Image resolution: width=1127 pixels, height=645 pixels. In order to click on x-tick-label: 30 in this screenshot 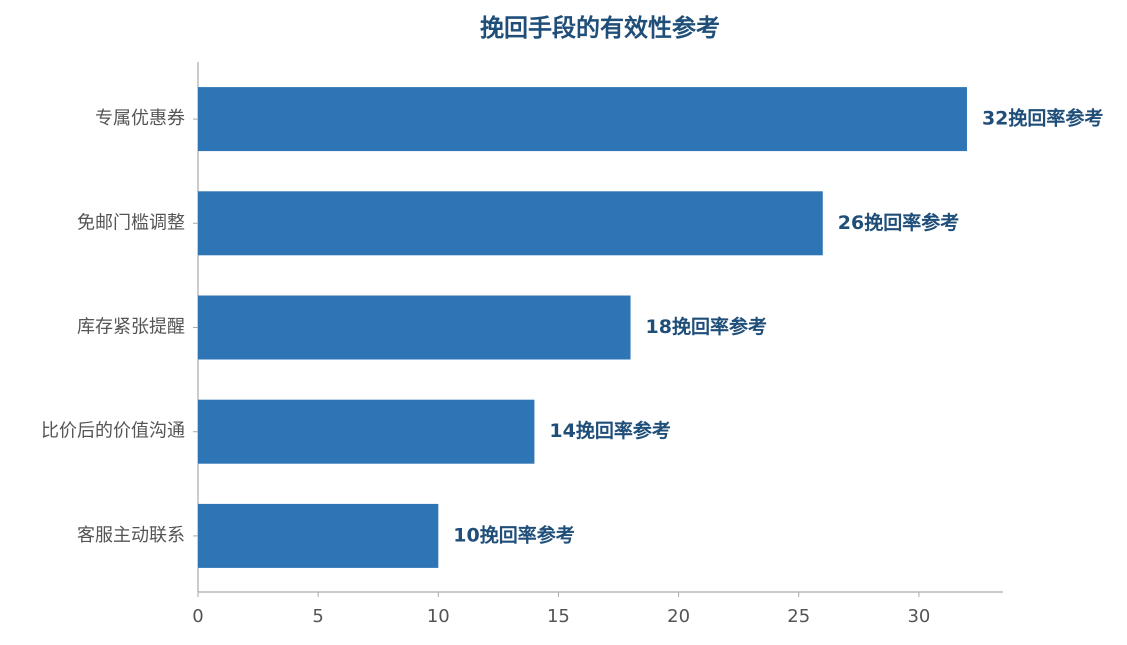, I will do `click(918, 616)`.